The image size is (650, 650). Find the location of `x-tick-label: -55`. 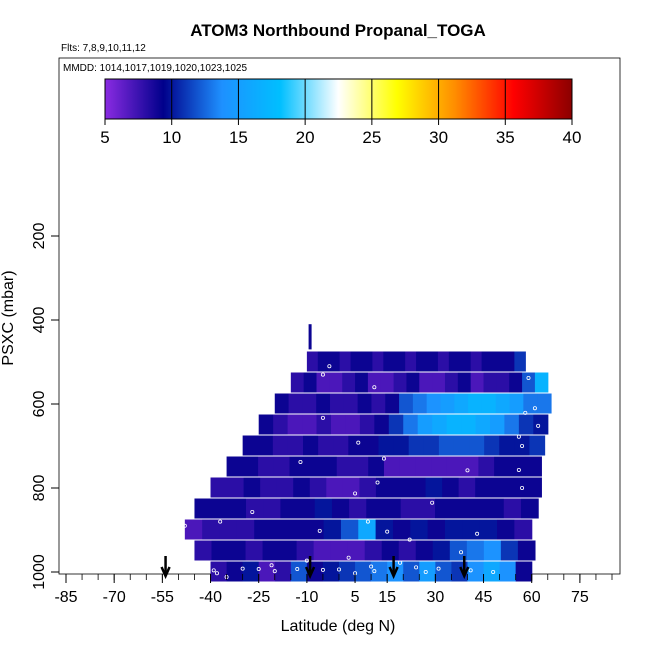

x-tick-label: -55 is located at coordinates (162, 597).